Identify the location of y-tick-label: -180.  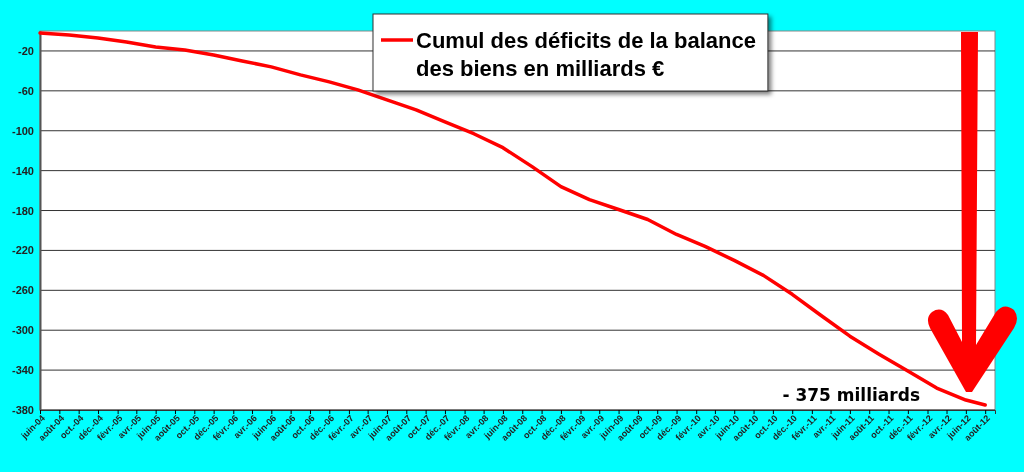
(22, 210).